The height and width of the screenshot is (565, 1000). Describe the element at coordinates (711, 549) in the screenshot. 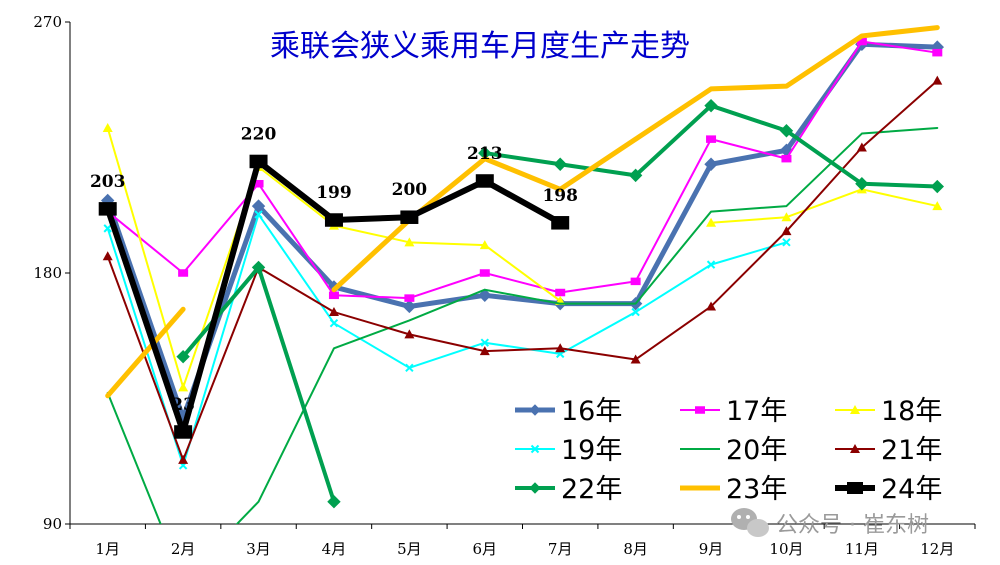

I see `x-tick-label: 9月` at that location.